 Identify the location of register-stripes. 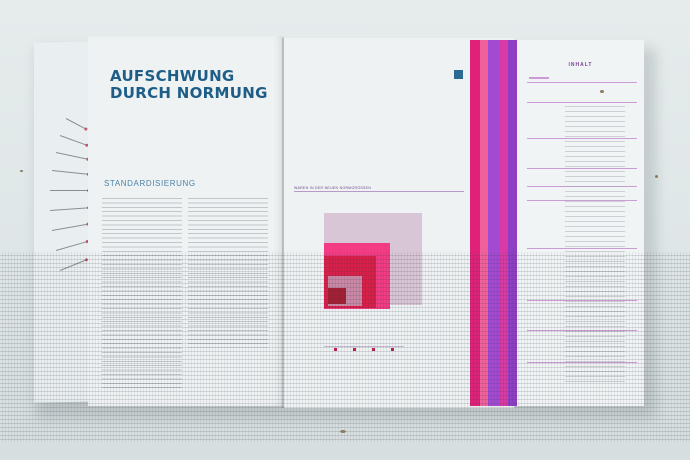
(494, 223).